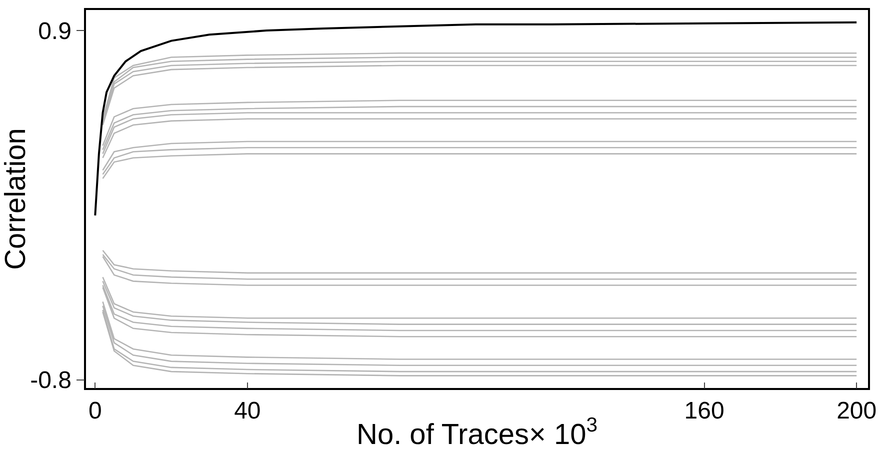 The height and width of the screenshot is (453, 888). What do you see at coordinates (95, 411) in the screenshot?
I see `x-tick-label: 0` at bounding box center [95, 411].